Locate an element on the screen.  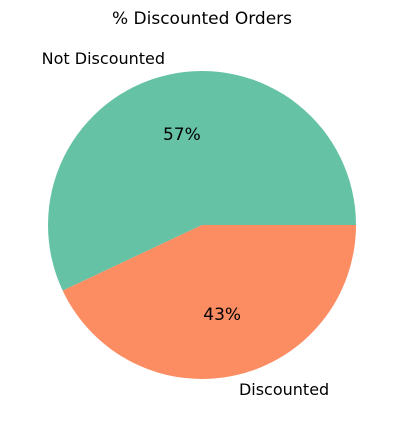
pct-label-1: 43% is located at coordinates (222, 315).